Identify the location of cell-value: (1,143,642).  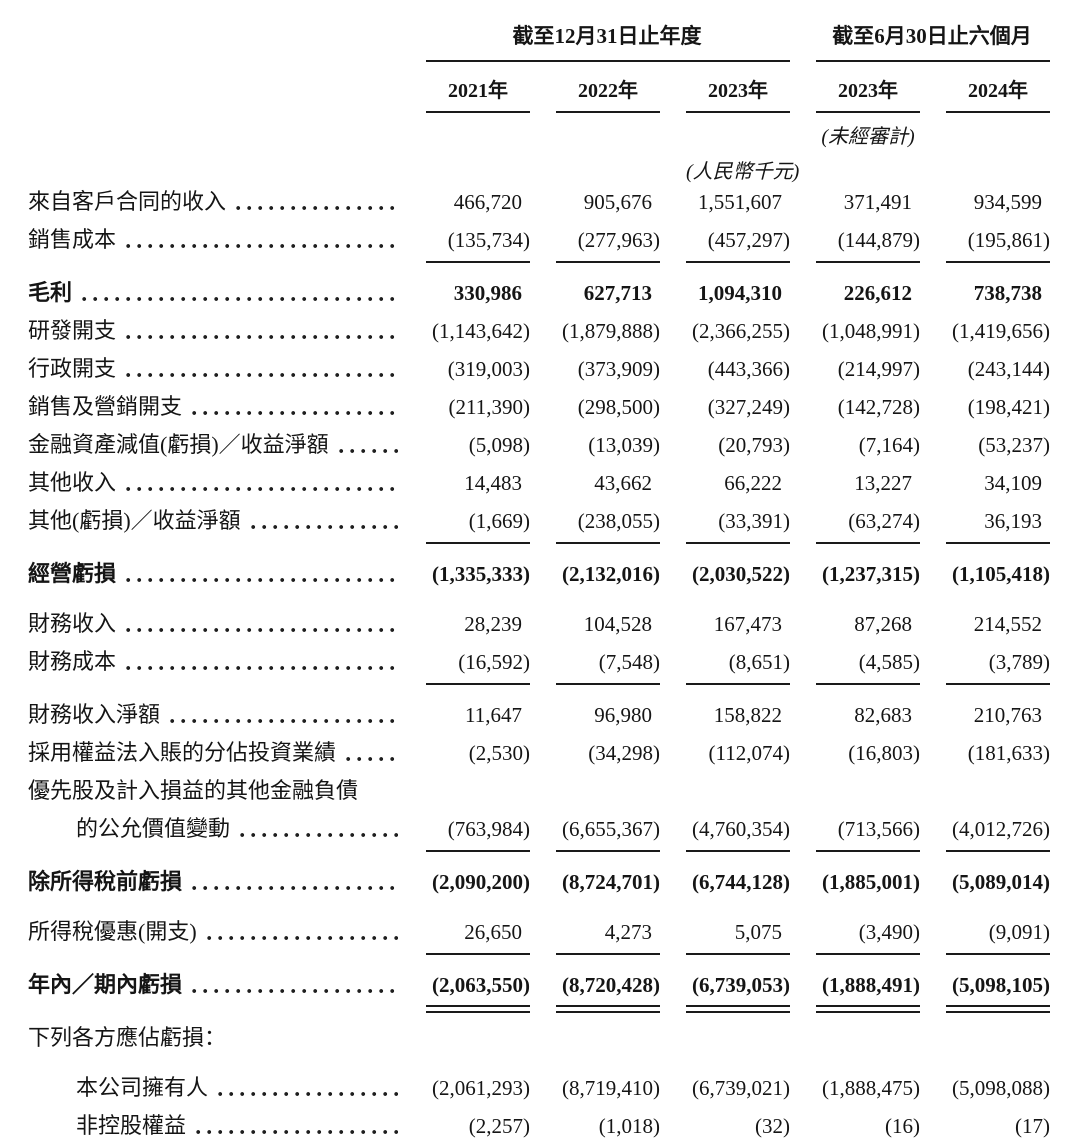
(481, 331).